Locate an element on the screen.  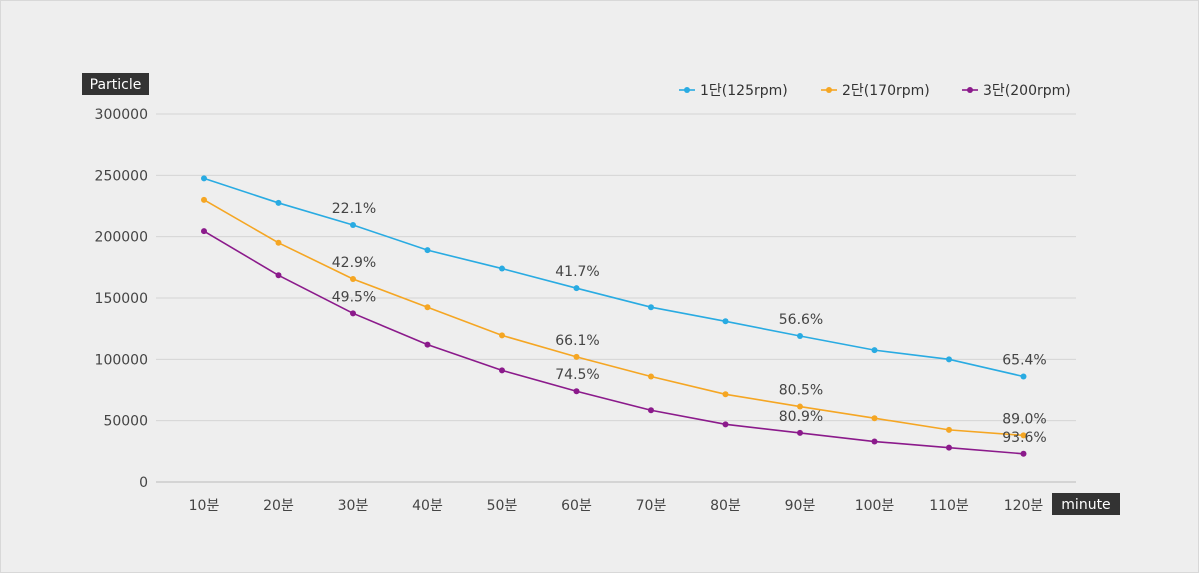
percentage-label: 89.0% is located at coordinates (1024, 419).